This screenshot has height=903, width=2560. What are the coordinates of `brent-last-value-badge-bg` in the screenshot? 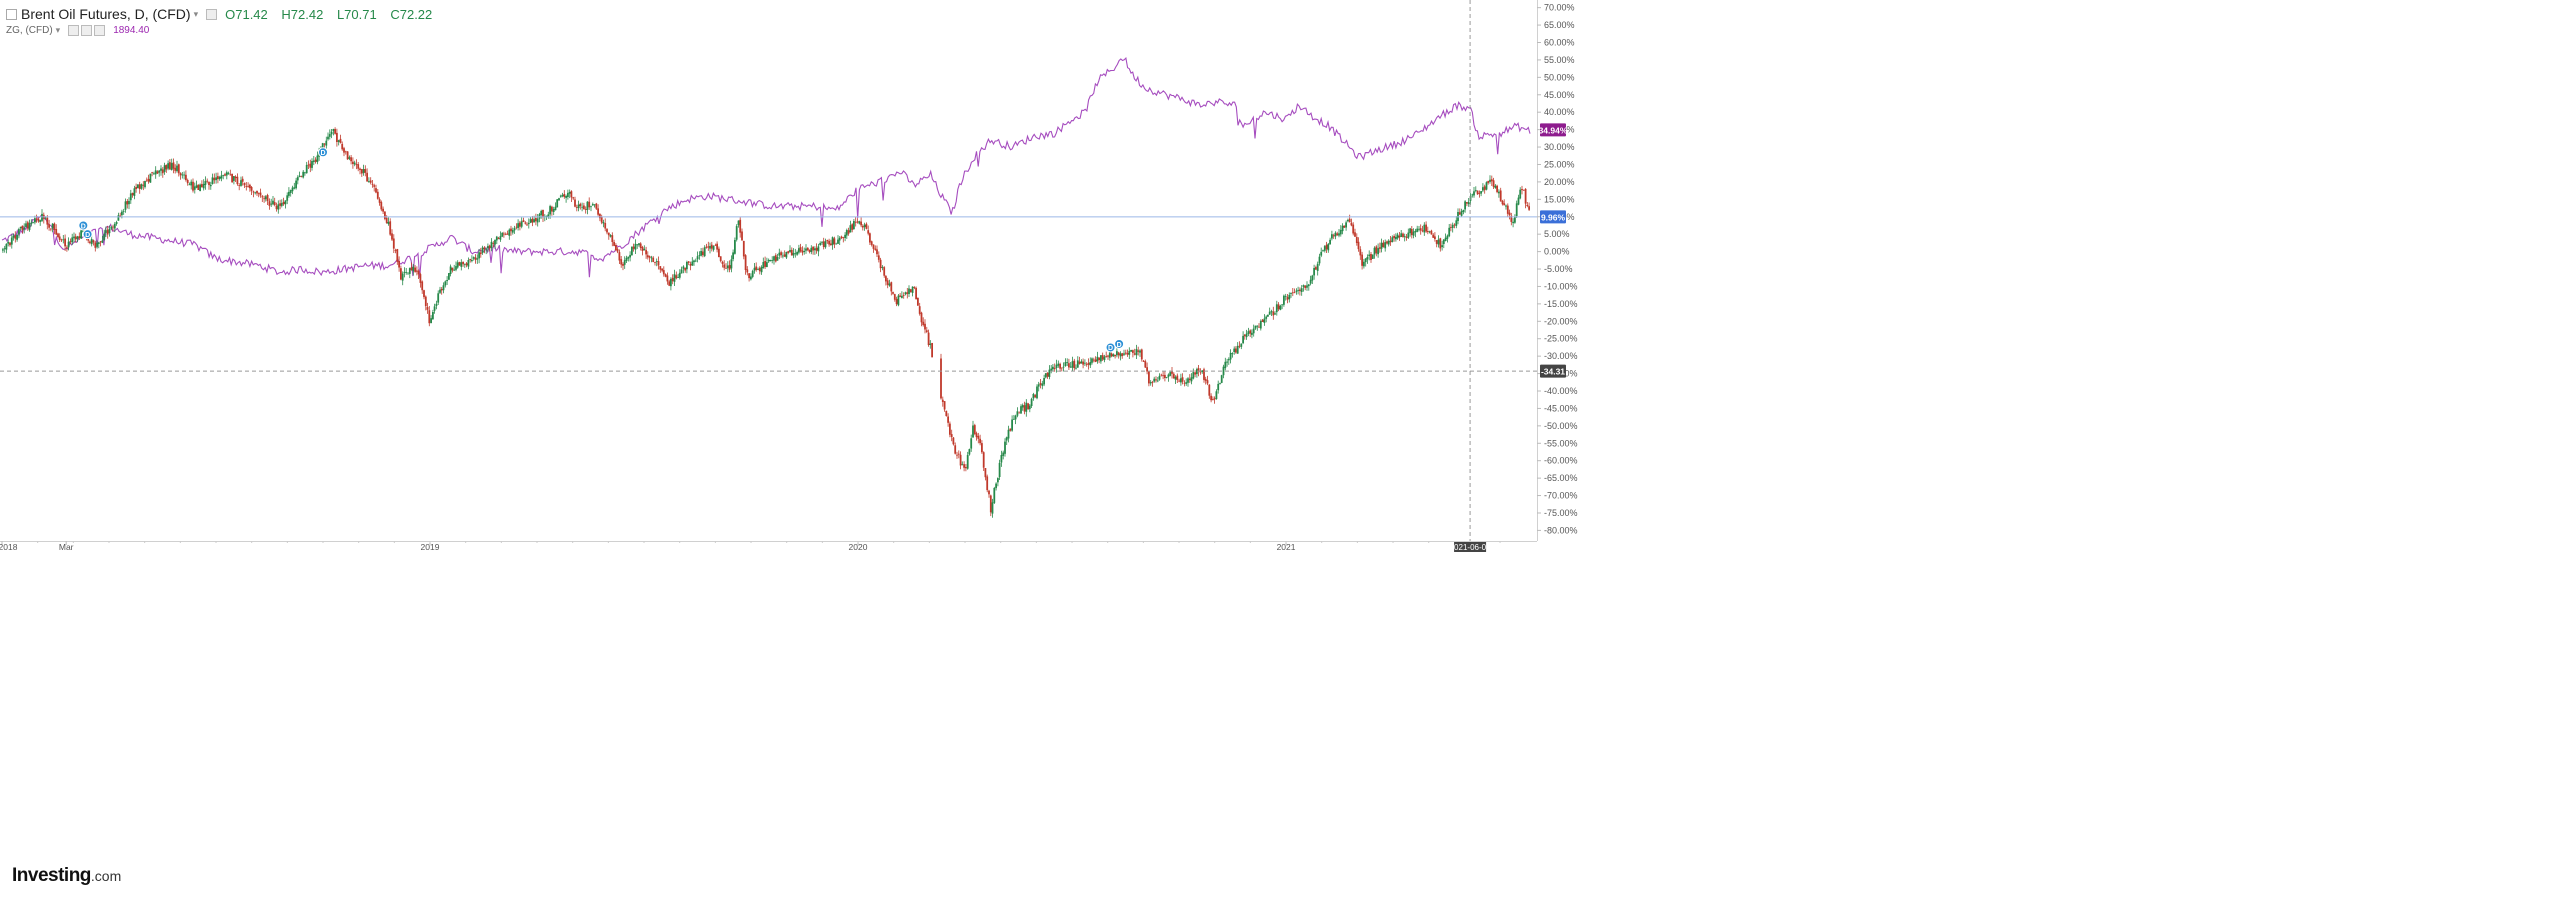 It's located at (1553, 217).